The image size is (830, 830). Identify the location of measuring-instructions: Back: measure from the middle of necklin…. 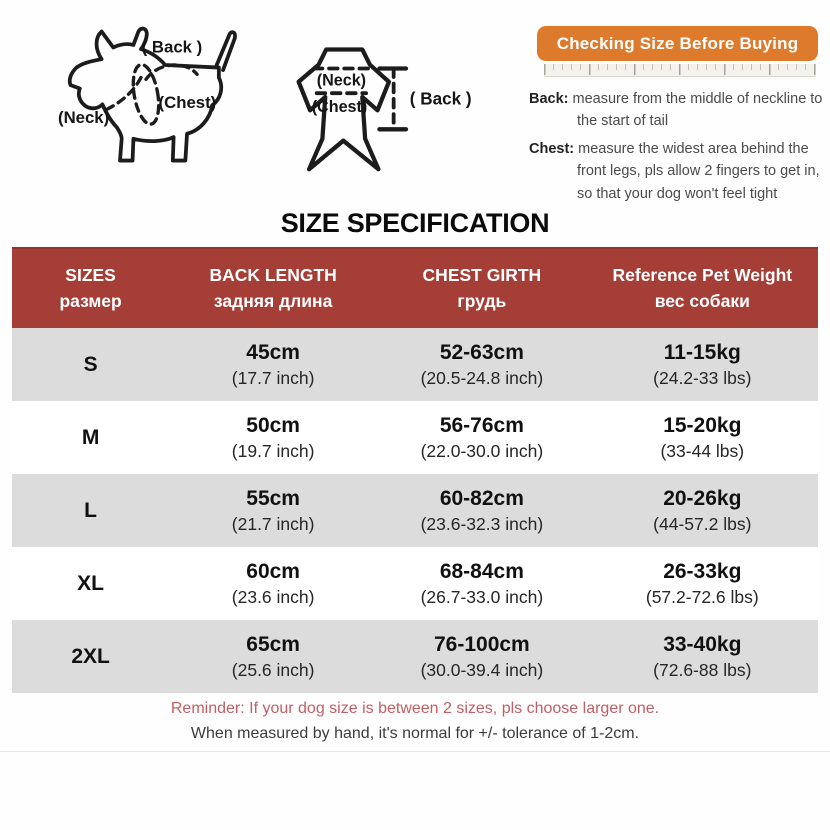
(678, 149).